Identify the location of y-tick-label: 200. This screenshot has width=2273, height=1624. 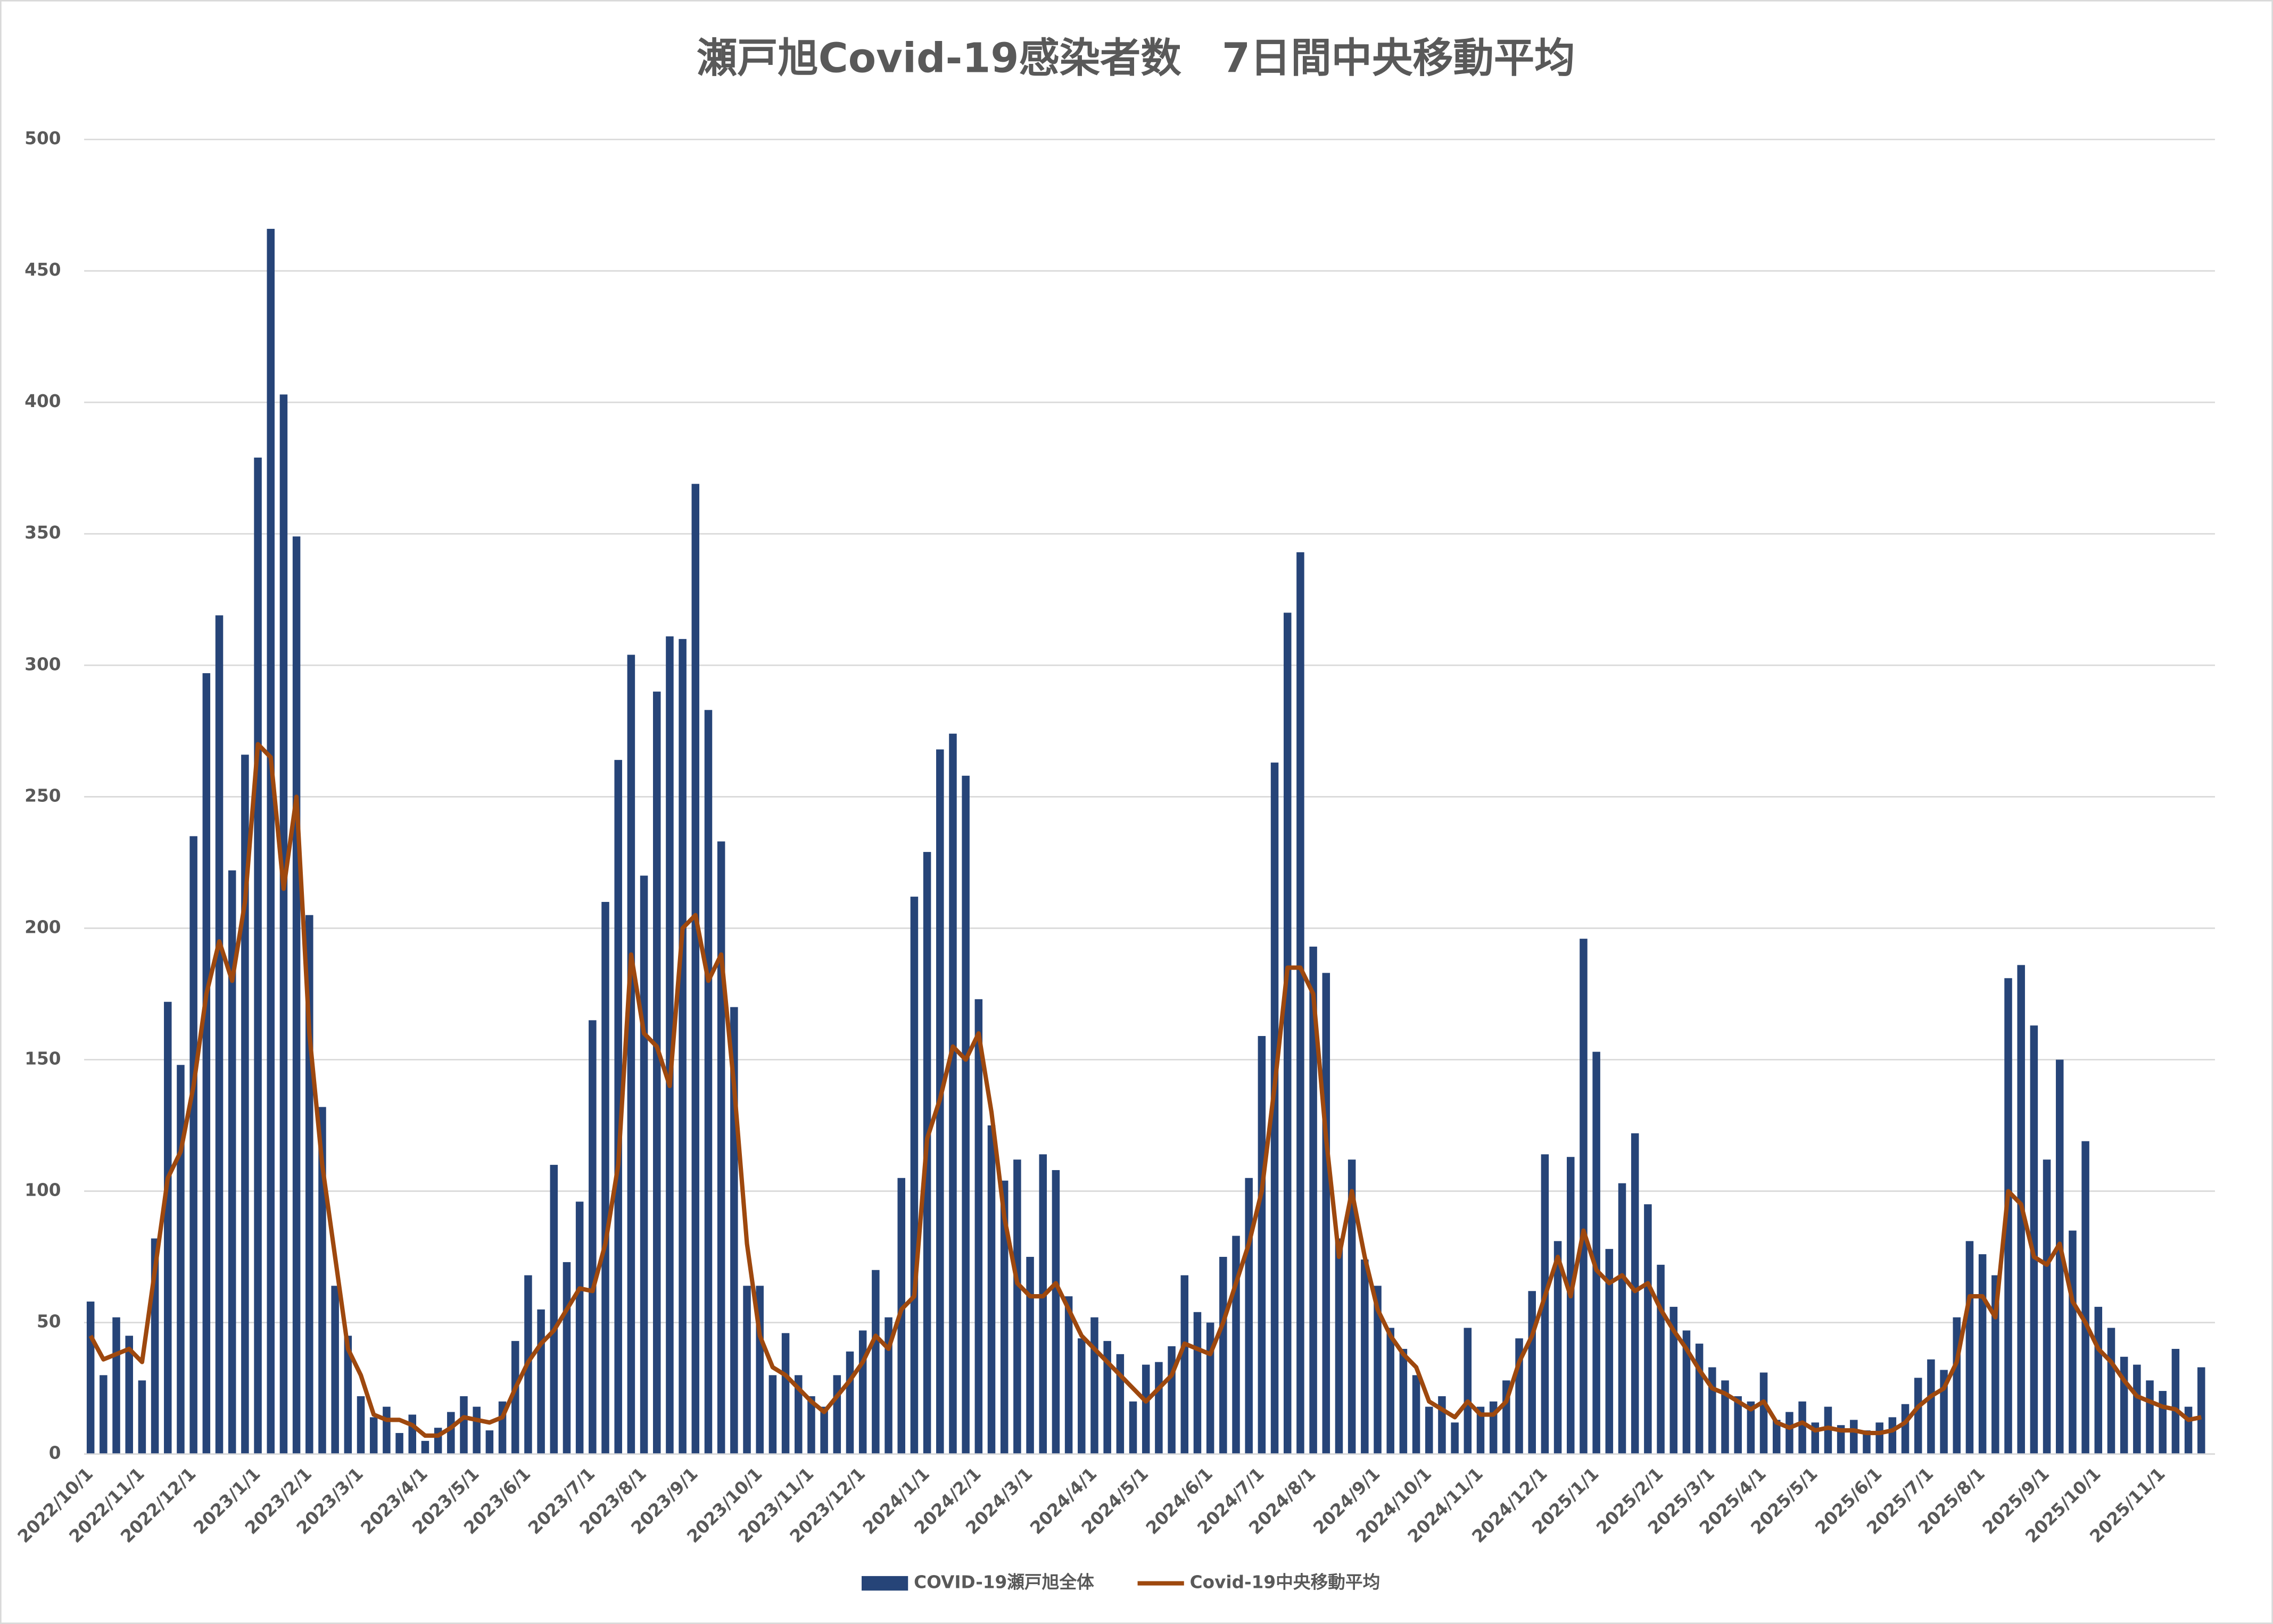
(42, 927).